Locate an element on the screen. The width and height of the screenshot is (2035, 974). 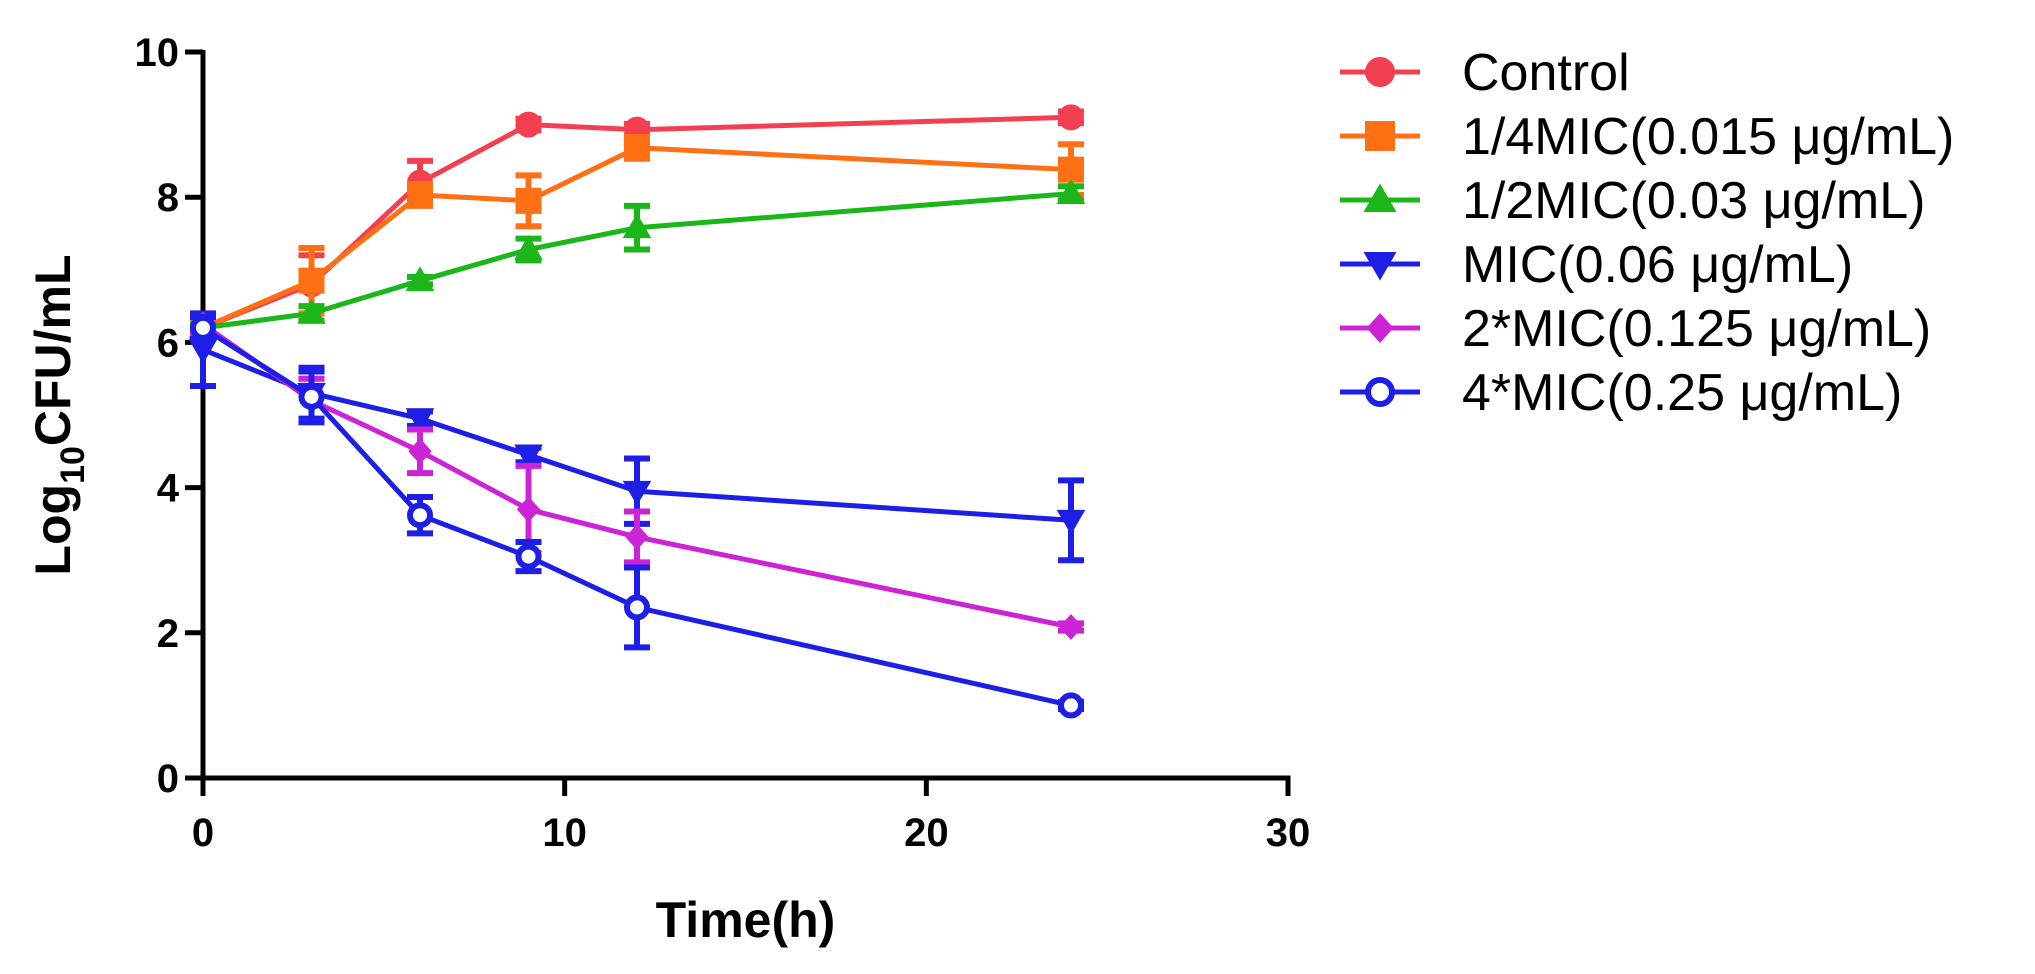
y-axis-title: Log10CFU/mL is located at coordinates (58, 414).